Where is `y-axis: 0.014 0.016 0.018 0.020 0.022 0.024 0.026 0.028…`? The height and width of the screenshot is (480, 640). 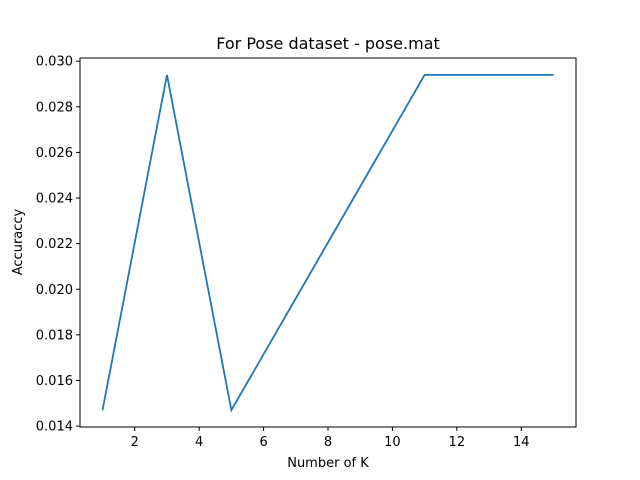
y-axis: 0.014 0.016 0.018 0.020 0.022 0.024 0.026 0.028… is located at coordinates (58, 245).